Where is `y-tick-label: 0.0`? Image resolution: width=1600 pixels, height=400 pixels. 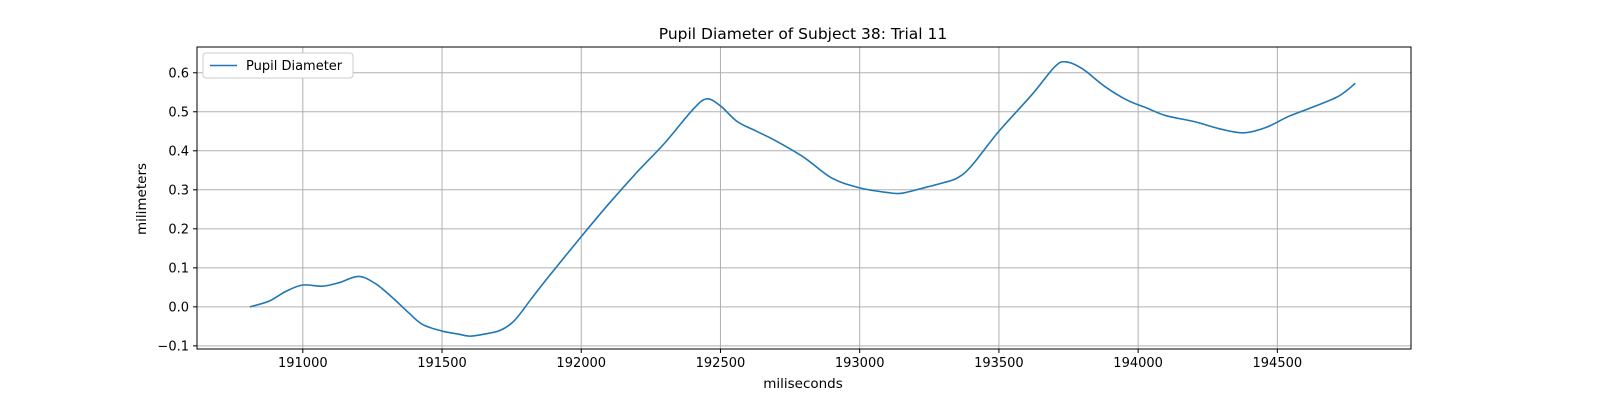
y-tick-label: 0.0 is located at coordinates (178, 307).